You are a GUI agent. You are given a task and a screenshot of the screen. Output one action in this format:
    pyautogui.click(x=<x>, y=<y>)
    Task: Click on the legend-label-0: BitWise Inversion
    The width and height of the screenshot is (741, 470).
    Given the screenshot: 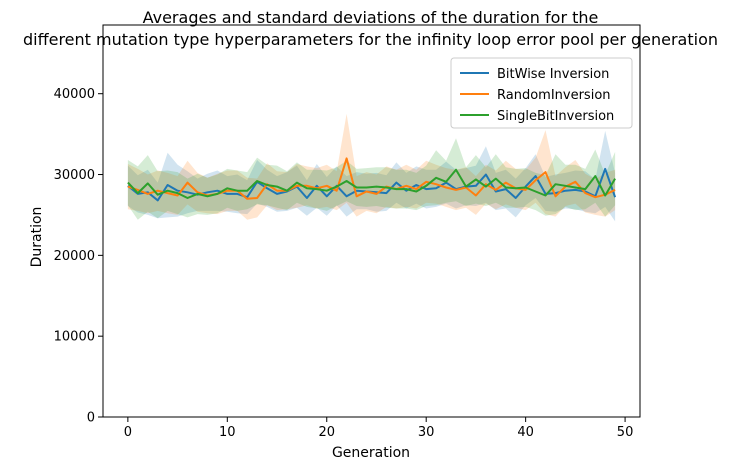 What is the action you would take?
    pyautogui.click(x=553, y=74)
    